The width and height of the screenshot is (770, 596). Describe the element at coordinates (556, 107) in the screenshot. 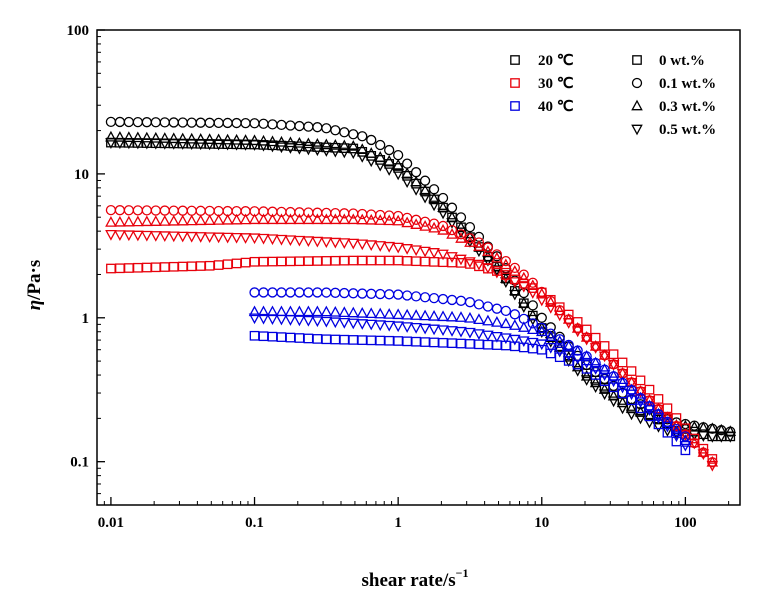

I see `legend-temperature-label: 40 ℃` at that location.